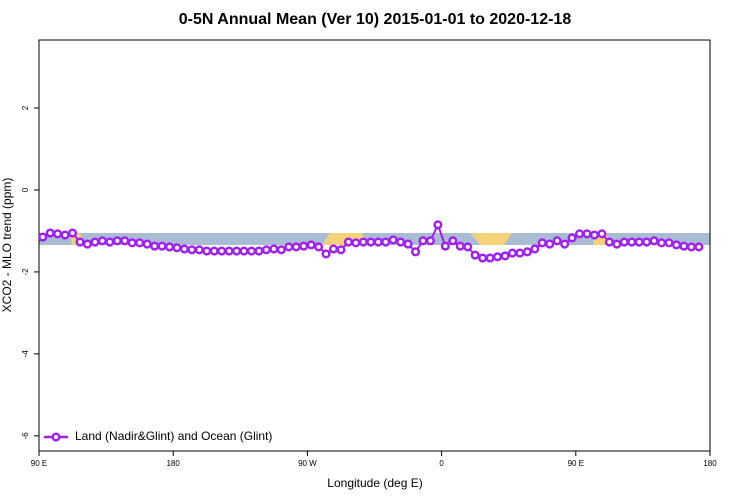 The height and width of the screenshot is (500, 750). I want to click on y-tick-label: -4, so click(25, 354).